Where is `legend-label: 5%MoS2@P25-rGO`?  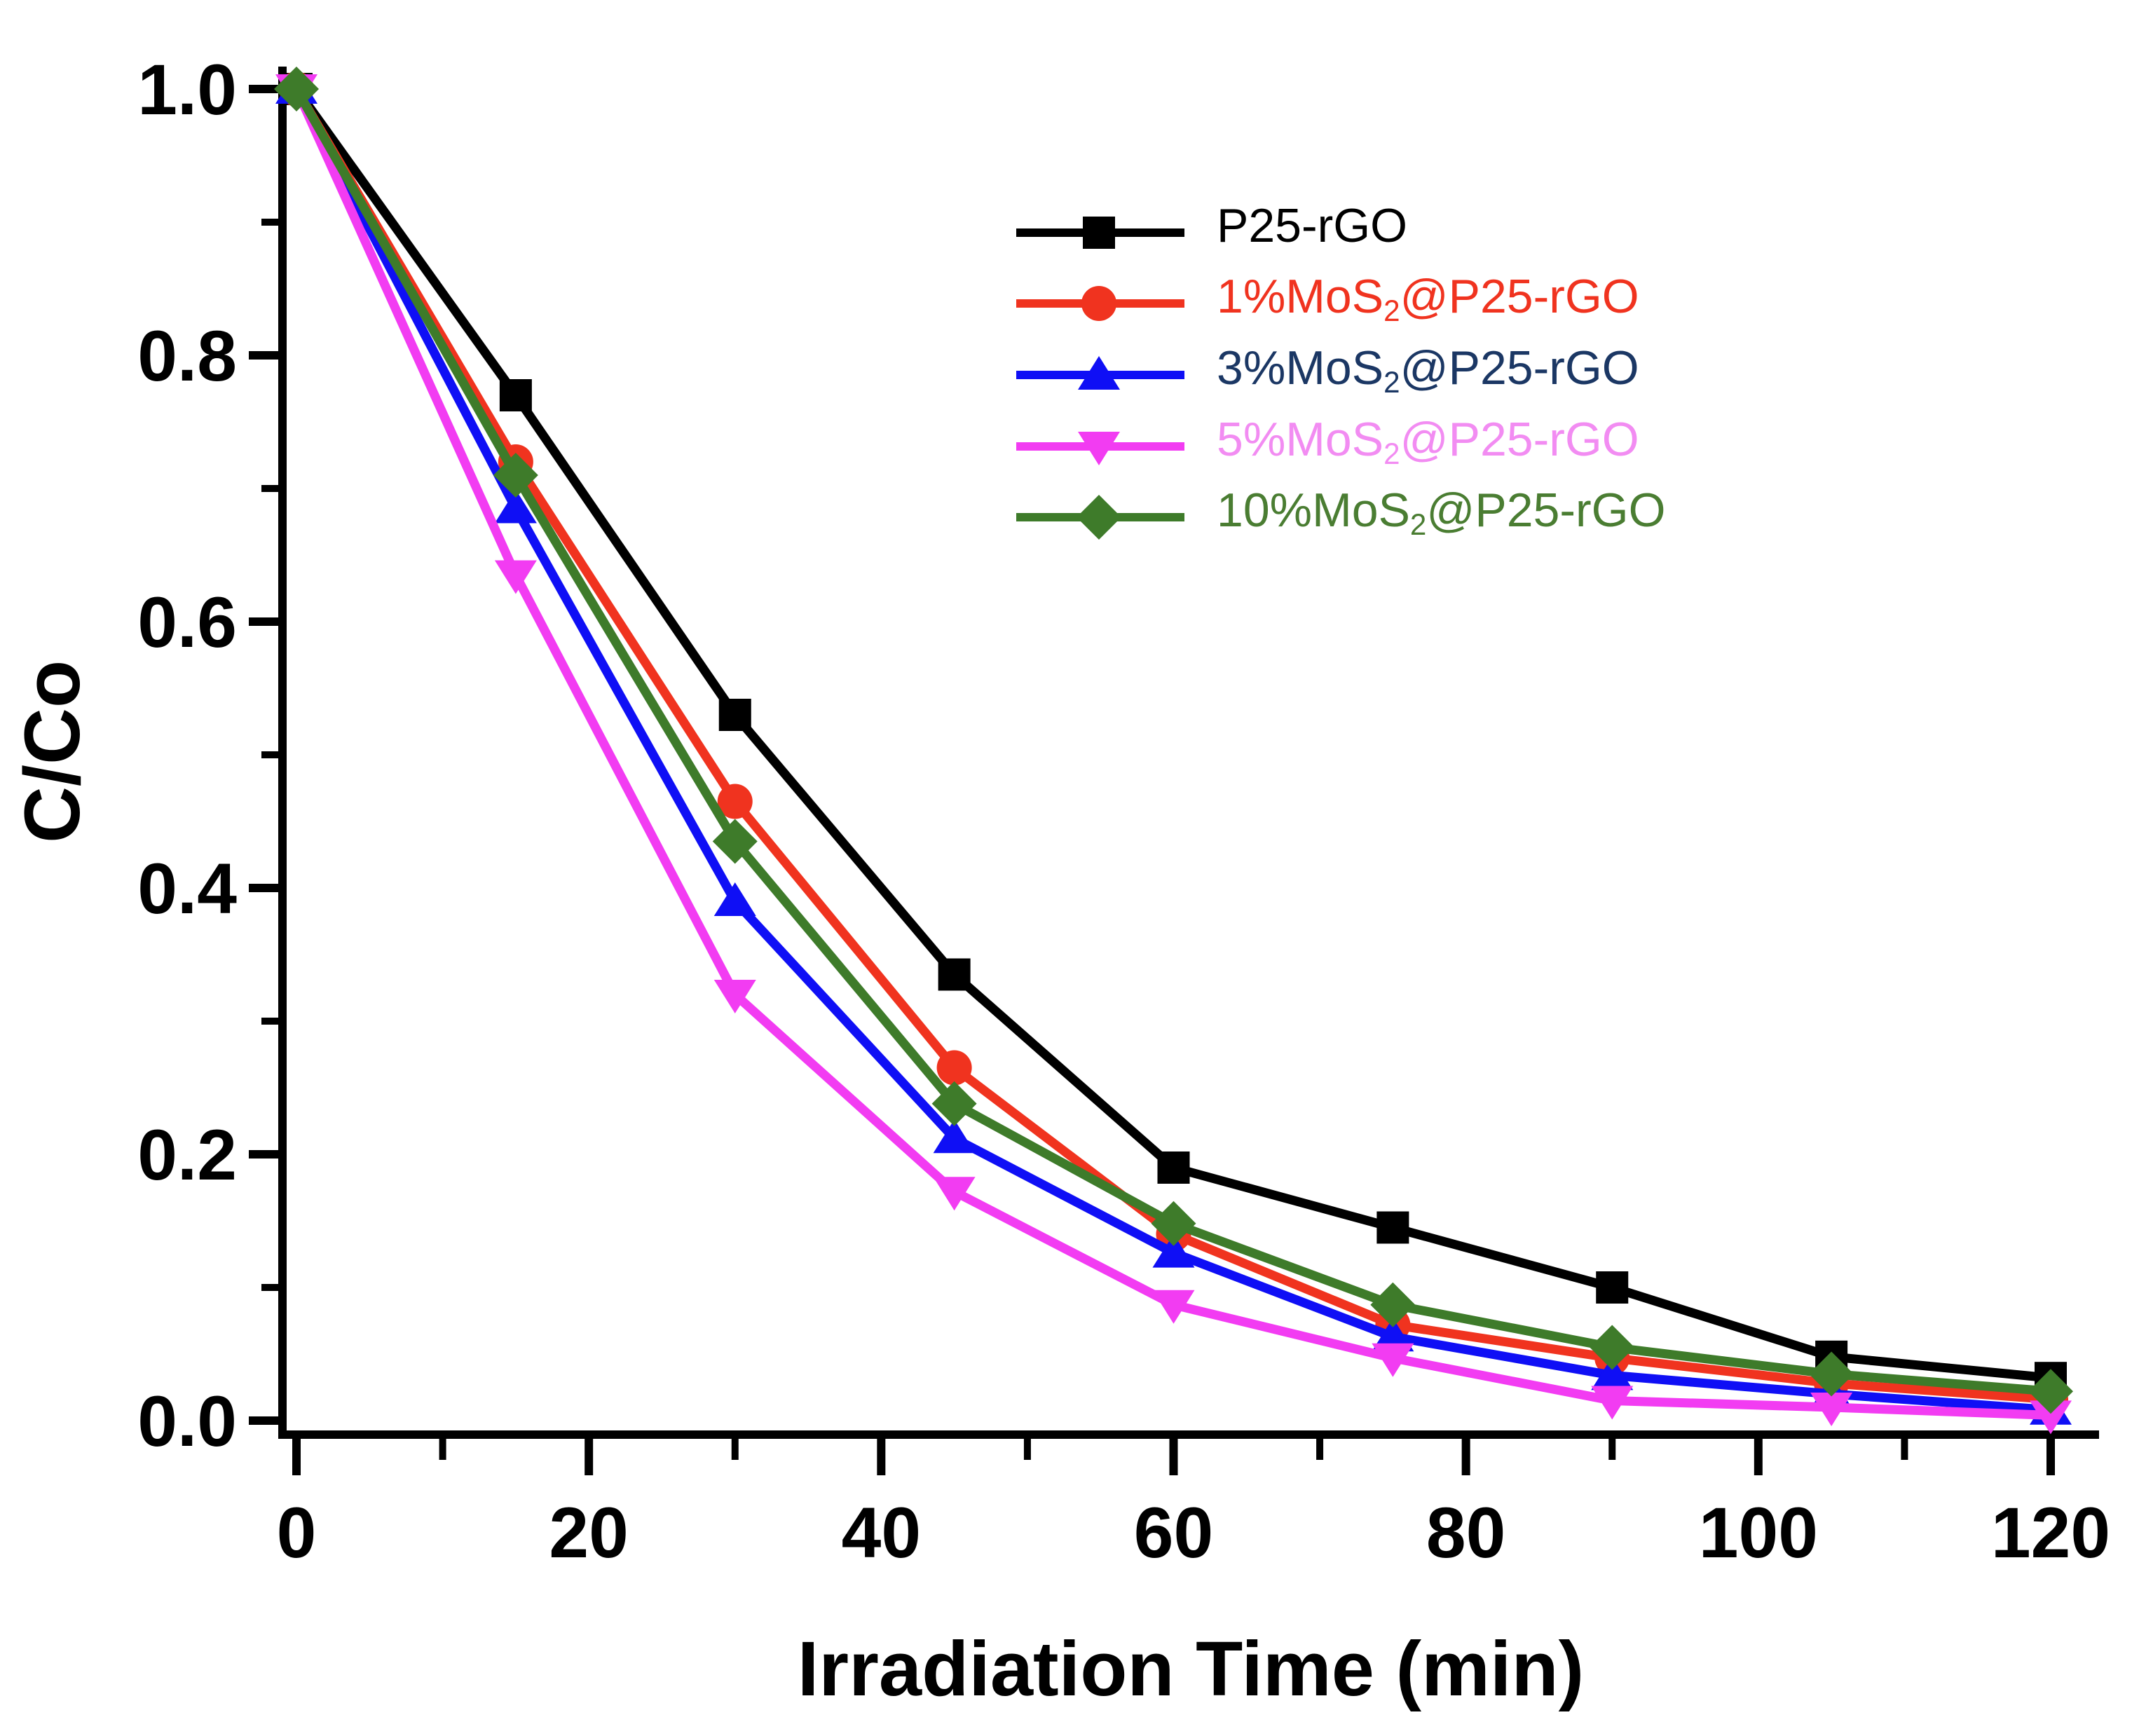 legend-label: 5%MoS2@P25-rGO is located at coordinates (1428, 446).